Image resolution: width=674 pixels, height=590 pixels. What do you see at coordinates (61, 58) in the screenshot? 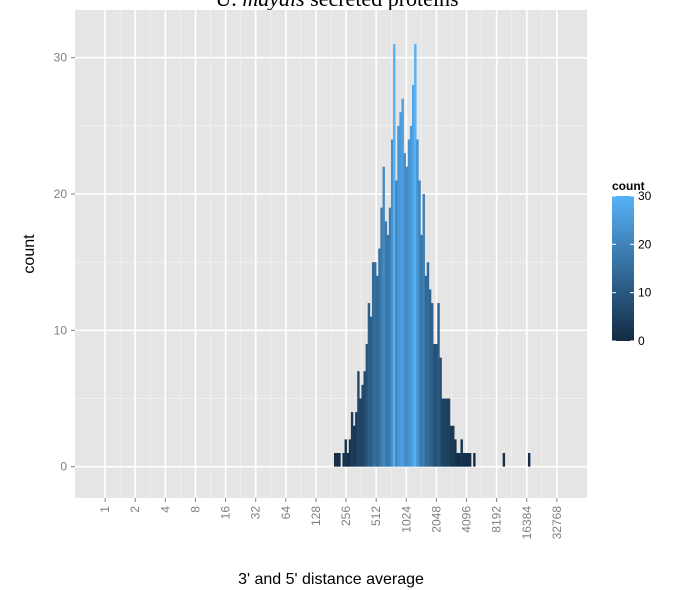
I see `y-tick-label: 30` at bounding box center [61, 58].